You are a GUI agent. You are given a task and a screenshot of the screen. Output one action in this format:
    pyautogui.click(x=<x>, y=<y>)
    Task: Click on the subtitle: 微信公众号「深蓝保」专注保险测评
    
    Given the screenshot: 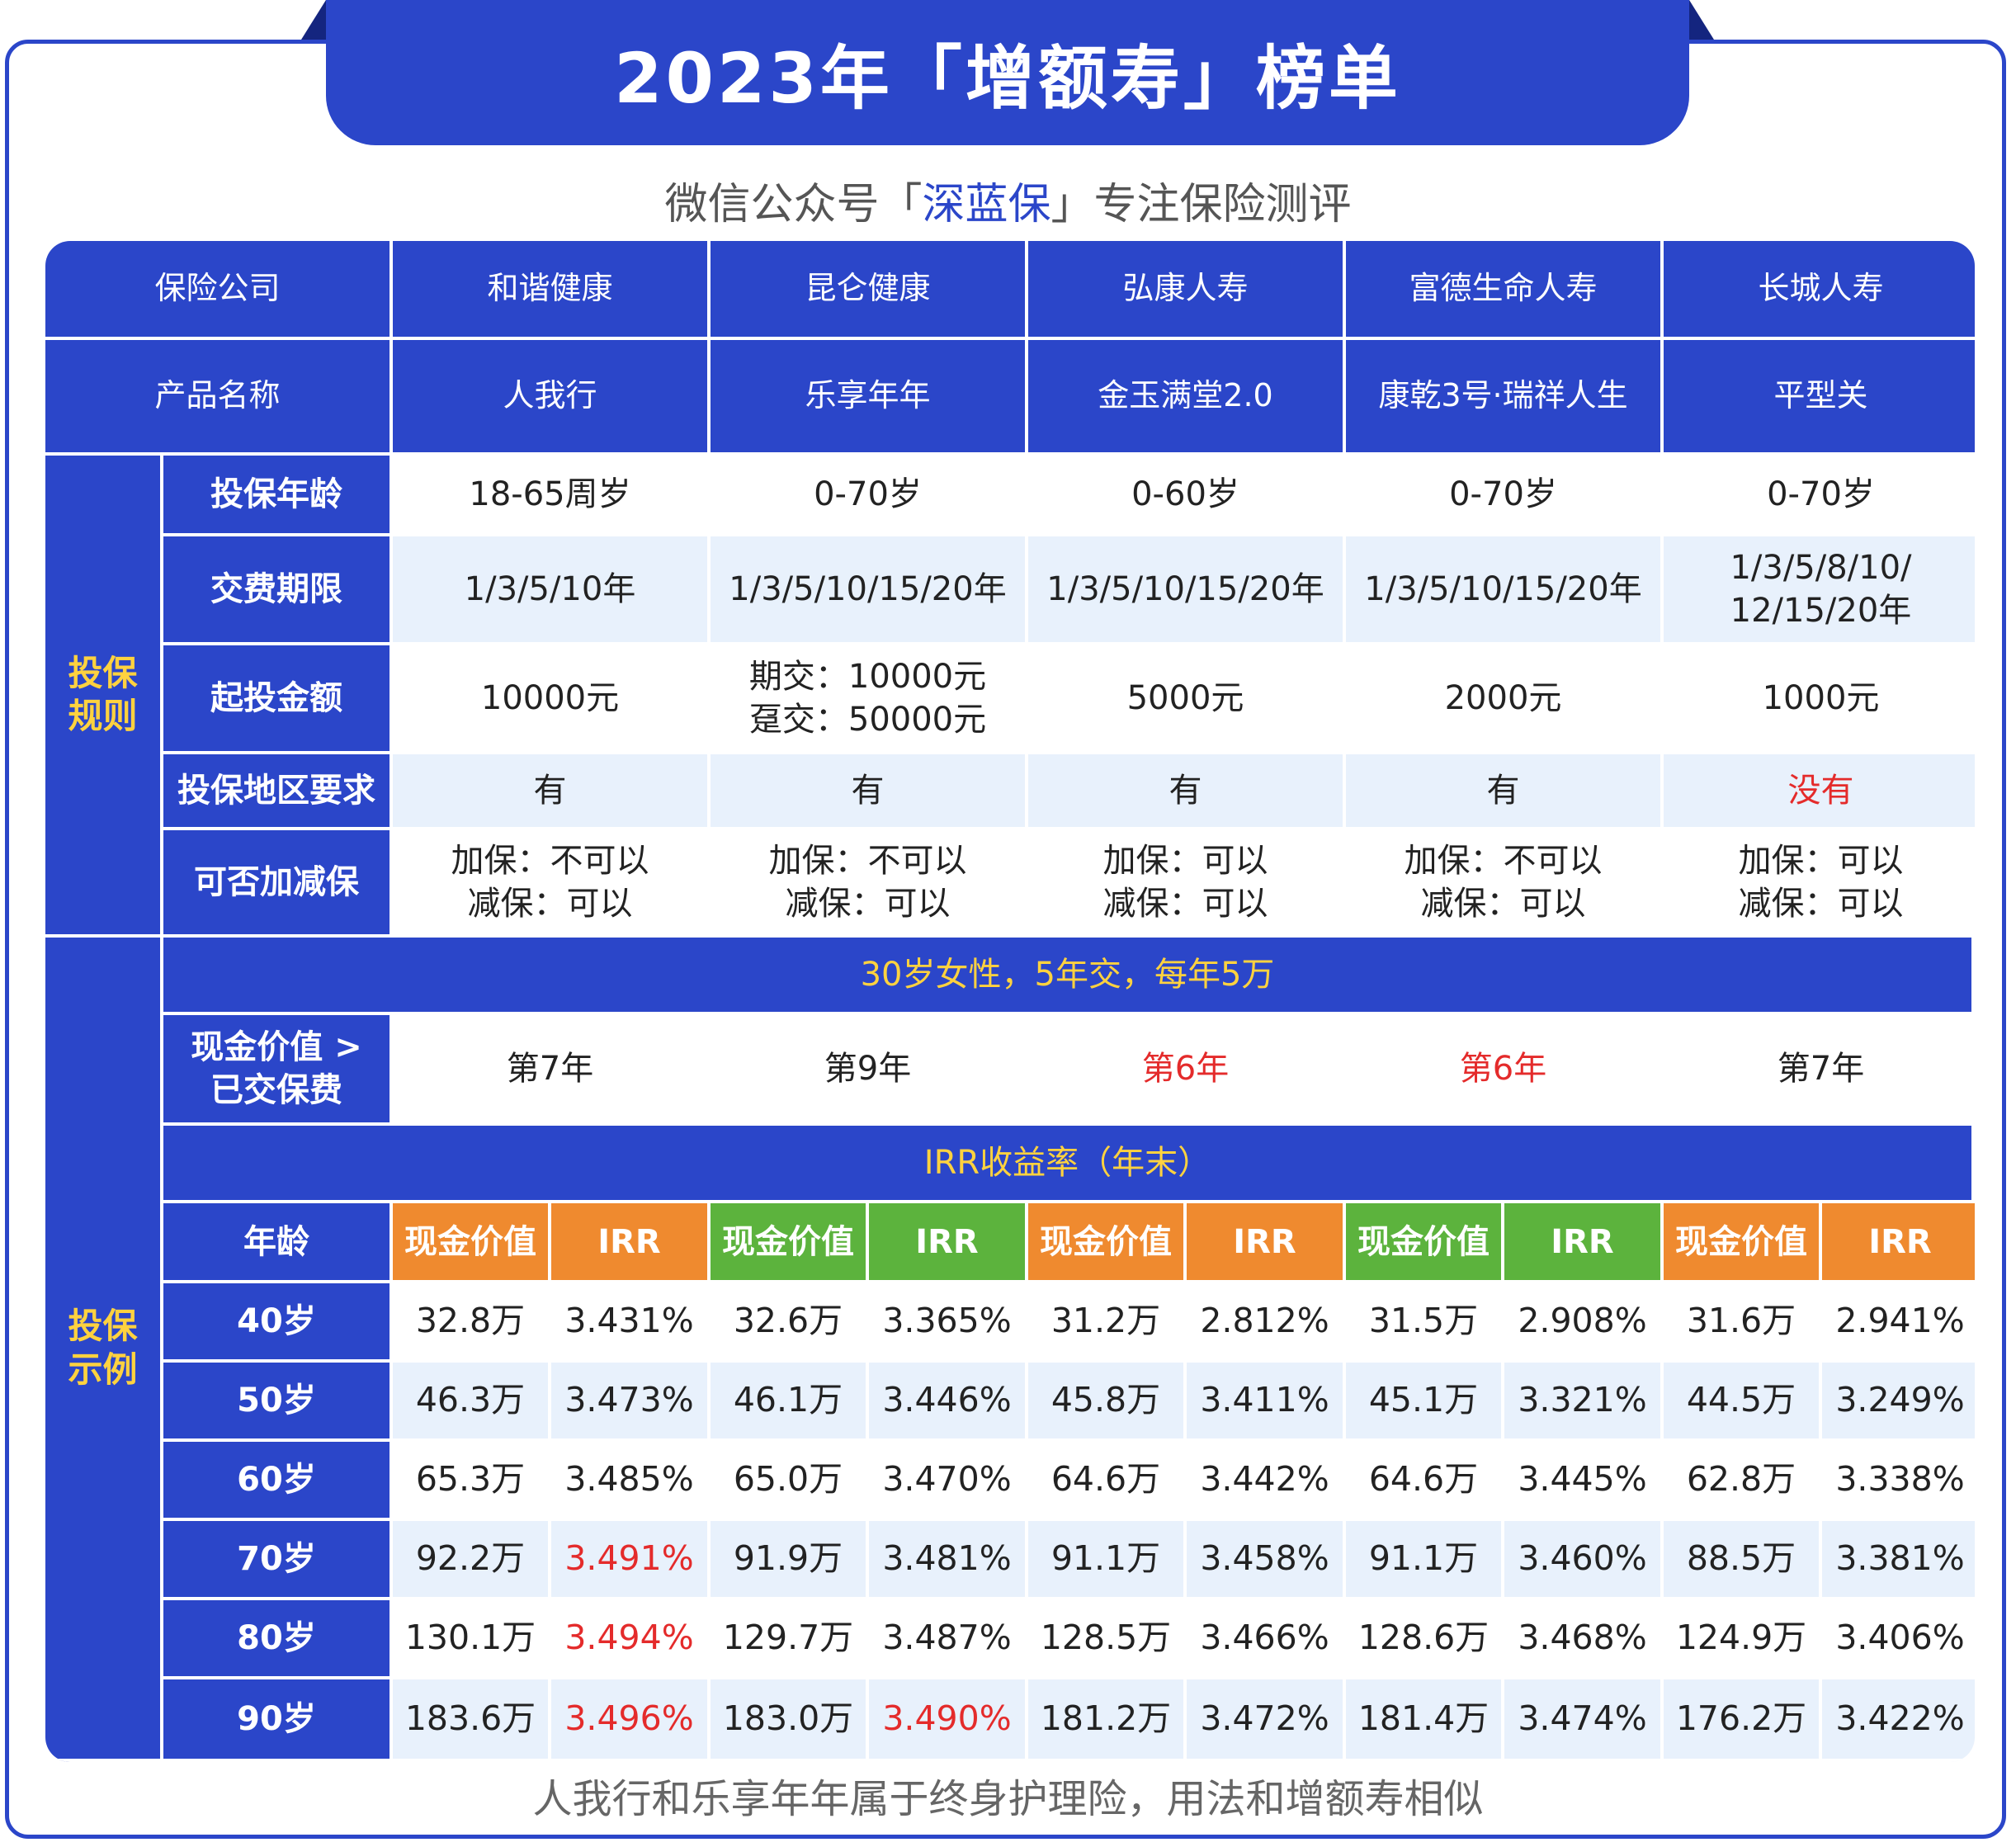 What is the action you would take?
    pyautogui.click(x=1008, y=200)
    